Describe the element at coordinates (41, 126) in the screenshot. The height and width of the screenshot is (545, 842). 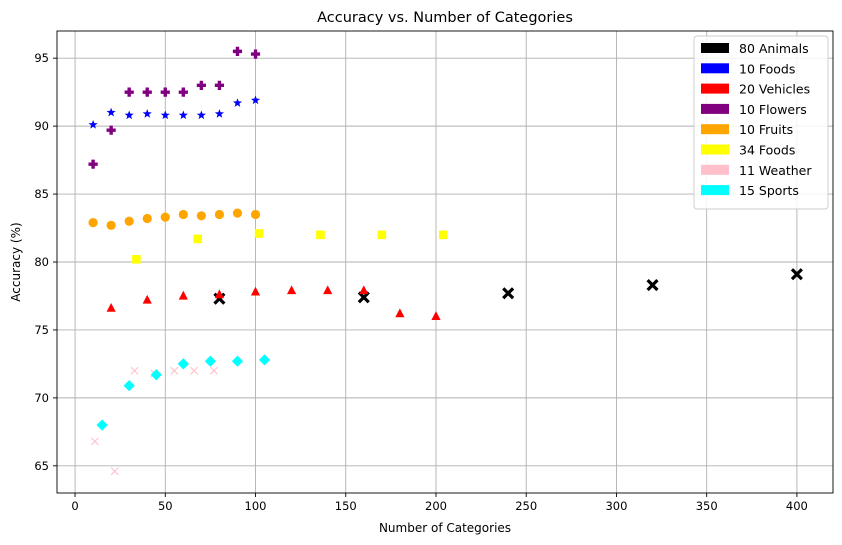
I see `y-tick-label: 90` at that location.